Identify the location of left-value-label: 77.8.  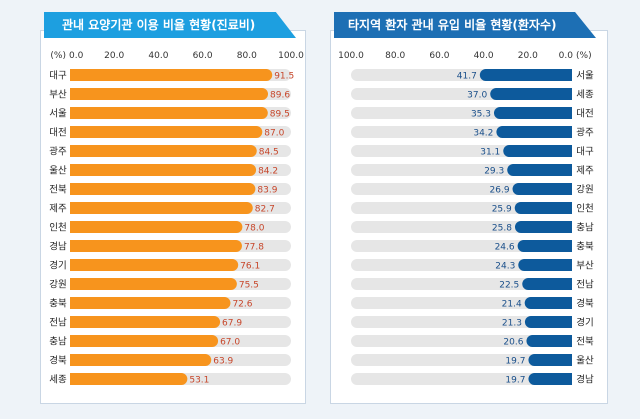
(254, 248).